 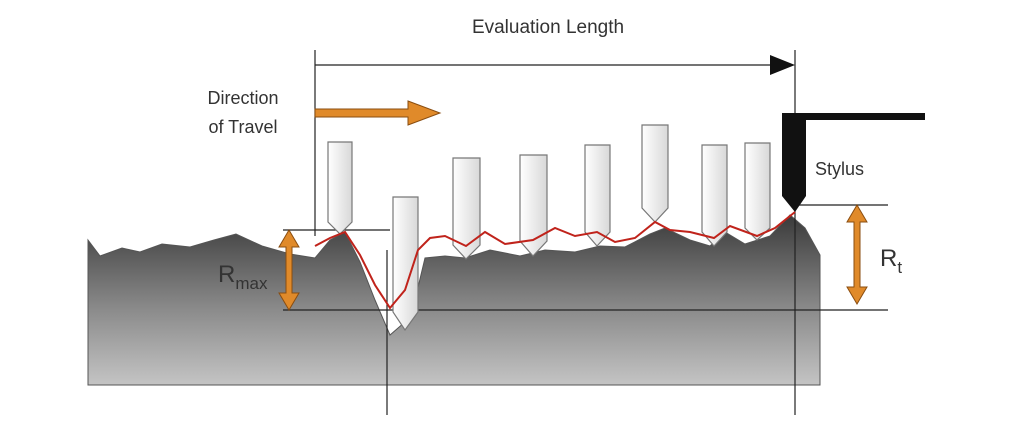 I want to click on rmax-base: R, so click(x=226, y=274).